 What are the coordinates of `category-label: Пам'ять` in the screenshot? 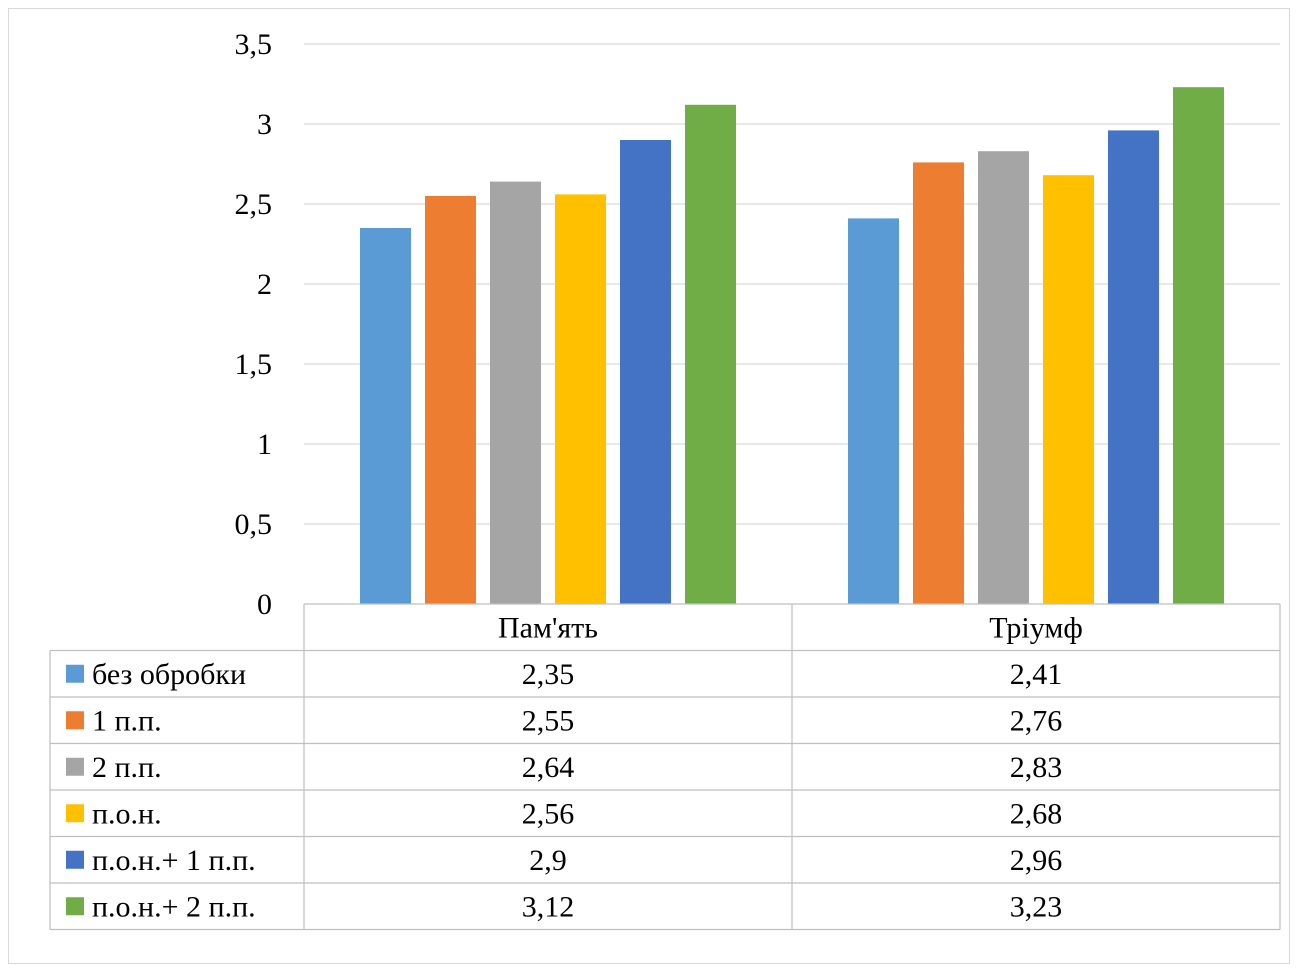 It's located at (548, 627).